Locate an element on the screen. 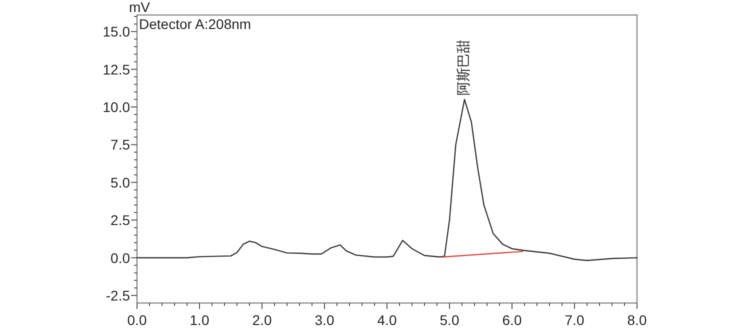 The height and width of the screenshot is (329, 756). y-tick-label: 2.5 is located at coordinates (120, 220).